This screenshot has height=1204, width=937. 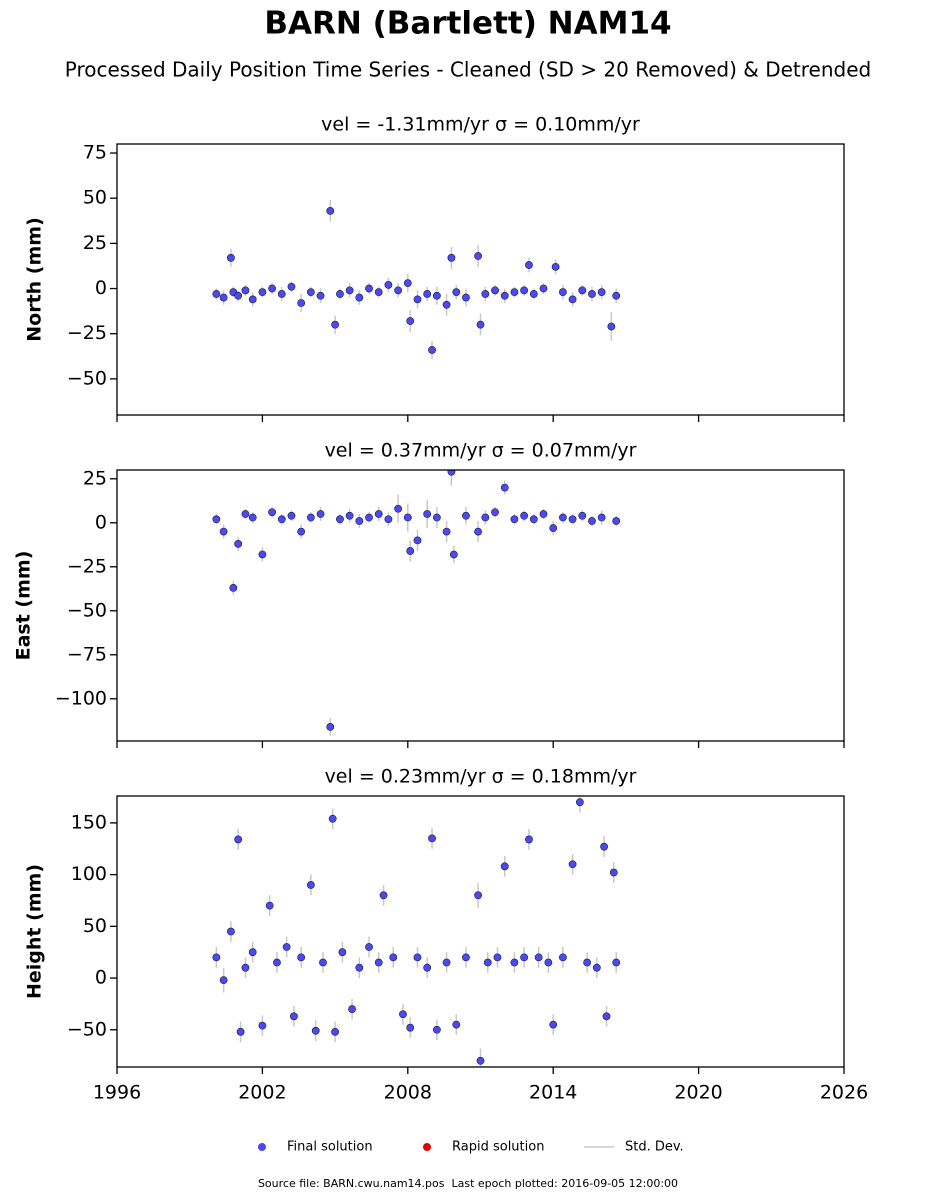 I want to click on y-tick-label: 50, so click(x=95, y=926).